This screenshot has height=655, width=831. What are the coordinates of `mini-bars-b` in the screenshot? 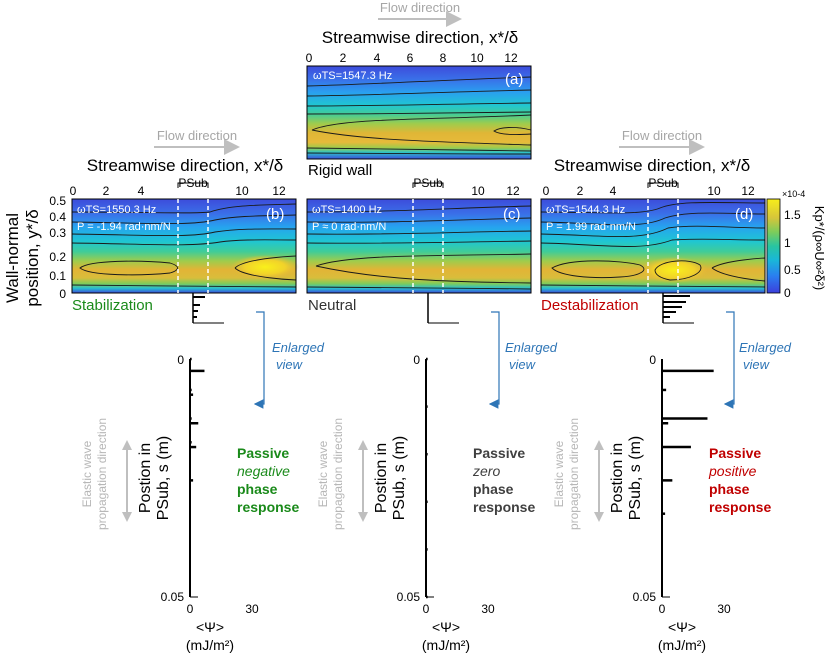 It's located at (208, 308).